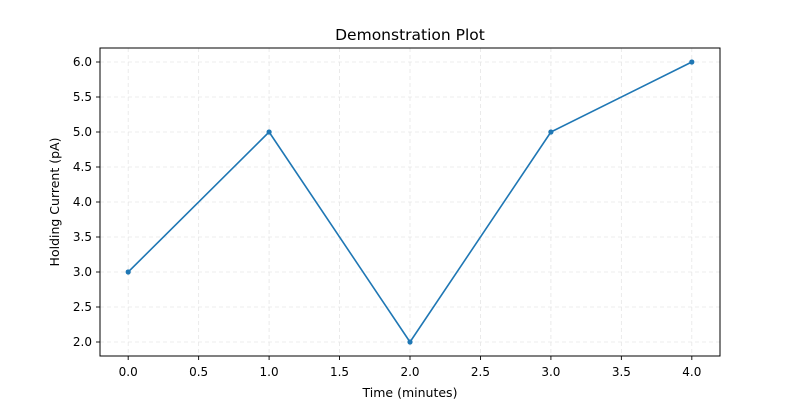 This screenshot has width=800, height=400. What do you see at coordinates (82, 202) in the screenshot?
I see `y-tick-label: 4.0` at bounding box center [82, 202].